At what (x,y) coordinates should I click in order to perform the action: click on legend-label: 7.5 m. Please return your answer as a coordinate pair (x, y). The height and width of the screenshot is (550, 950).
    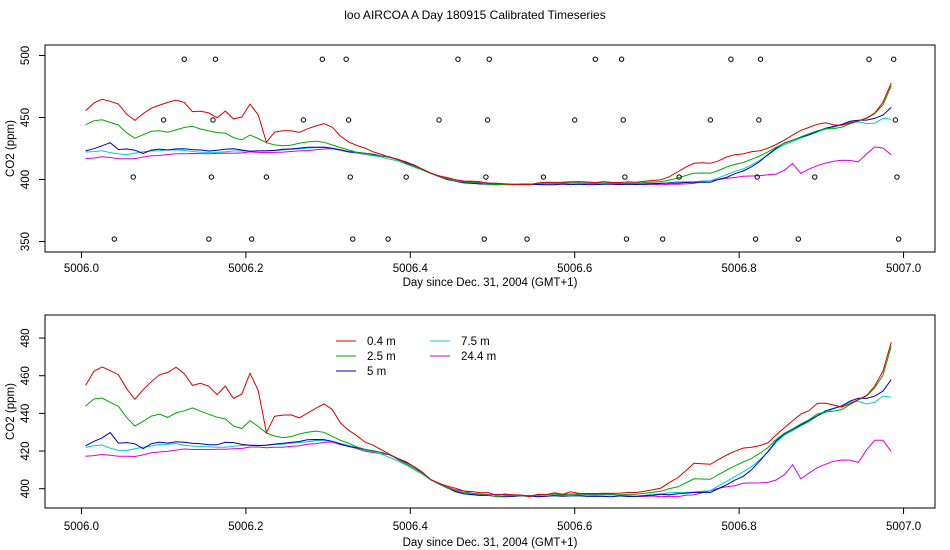
    Looking at the image, I should click on (475, 342).